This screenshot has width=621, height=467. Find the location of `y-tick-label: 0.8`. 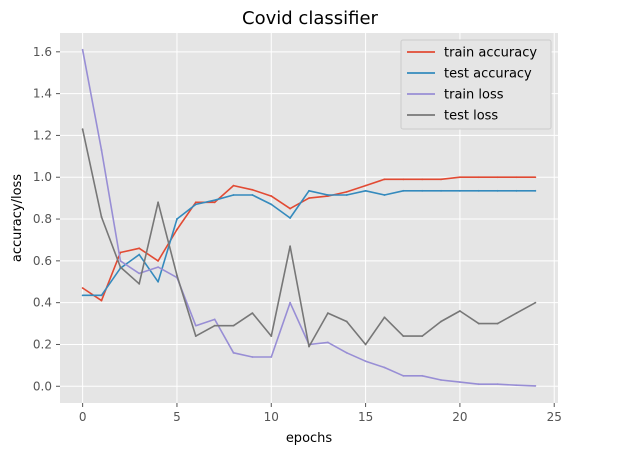

y-tick-label: 0.8 is located at coordinates (42, 219).